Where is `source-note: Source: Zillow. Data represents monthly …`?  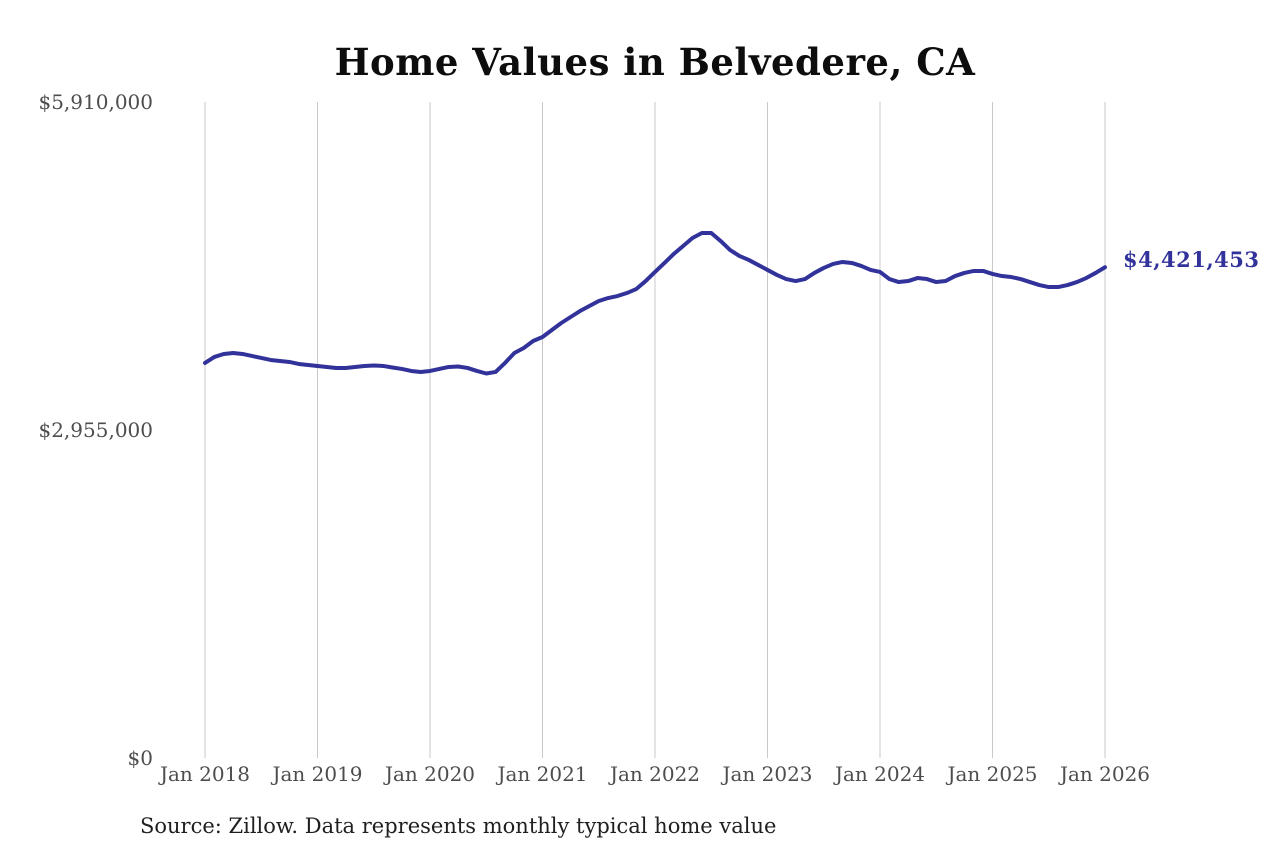
source-note: Source: Zillow. Data represents monthly … is located at coordinates (458, 826).